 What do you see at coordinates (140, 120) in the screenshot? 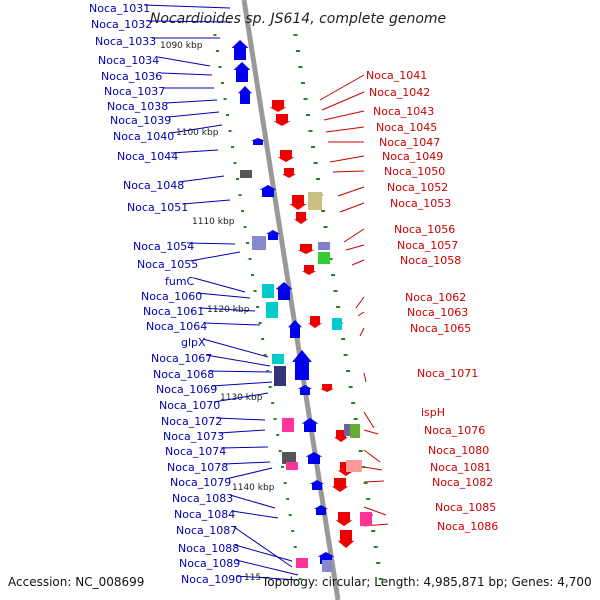
I see `gene-label: Noca_1039` at bounding box center [140, 120].